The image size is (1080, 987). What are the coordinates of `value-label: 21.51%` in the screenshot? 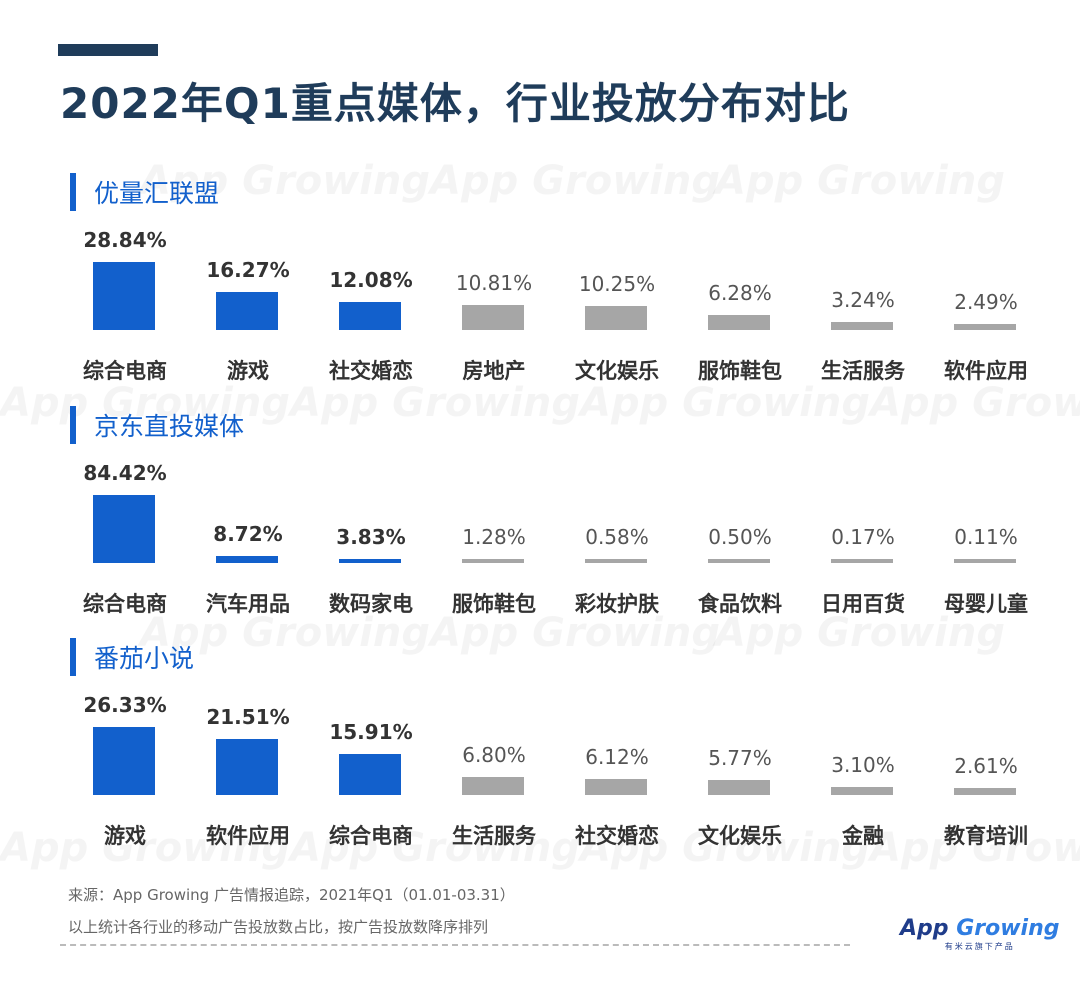 It's located at (248, 717).